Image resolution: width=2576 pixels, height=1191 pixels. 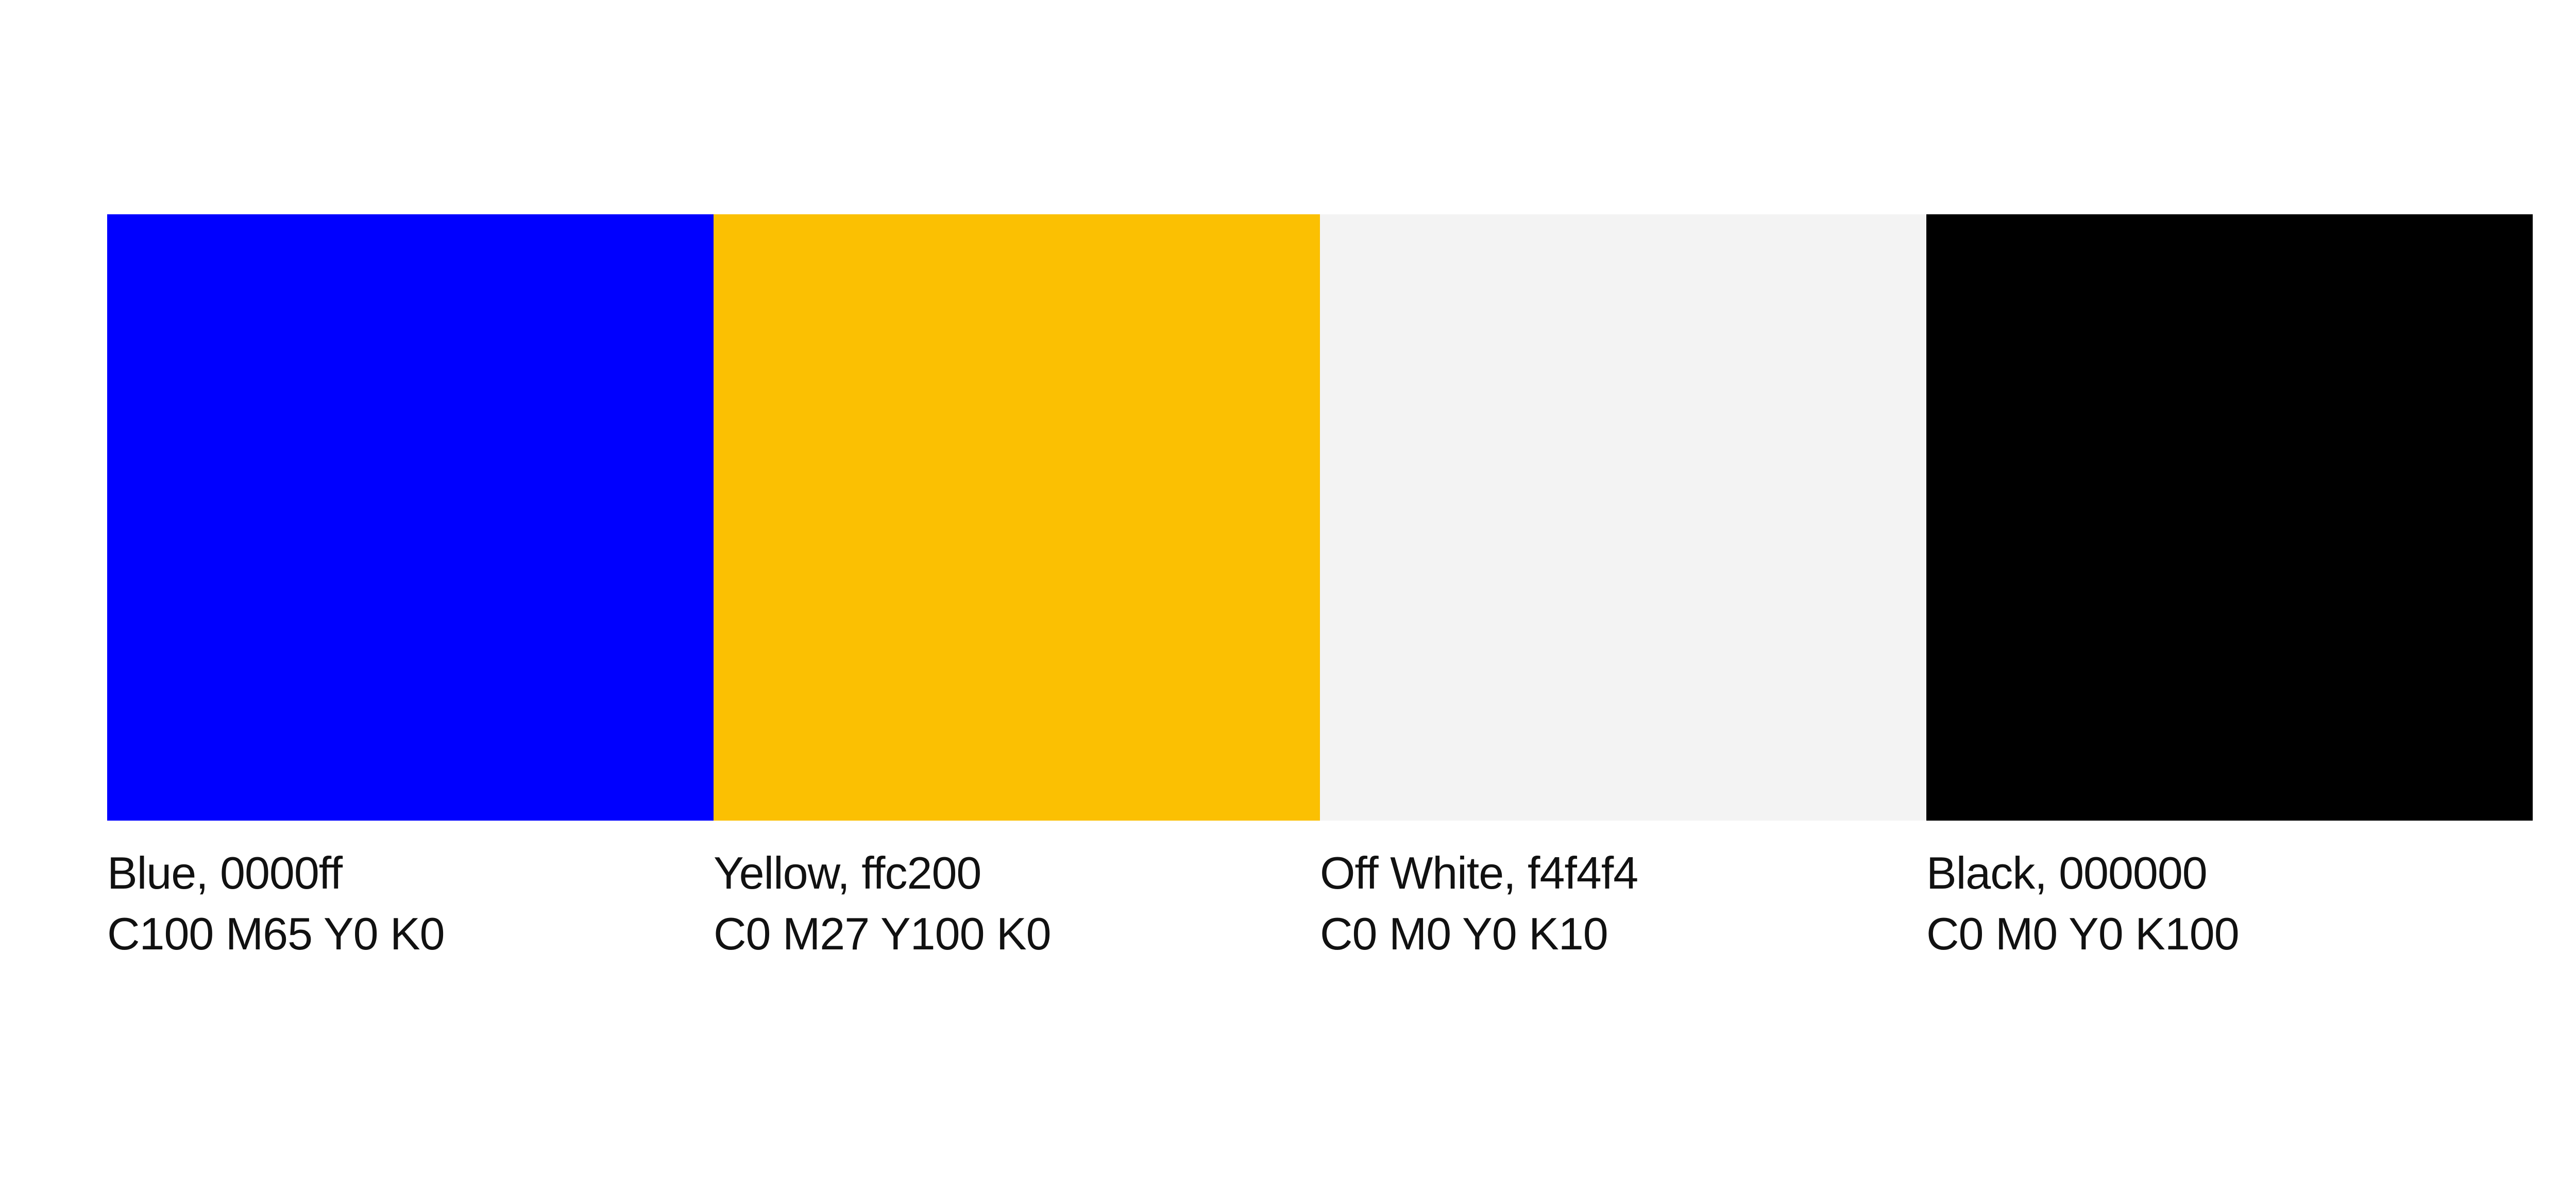 I want to click on swatch-yellow: Yellow, ffc200 C0 M27 Y100 K0, so click(x=1017, y=587).